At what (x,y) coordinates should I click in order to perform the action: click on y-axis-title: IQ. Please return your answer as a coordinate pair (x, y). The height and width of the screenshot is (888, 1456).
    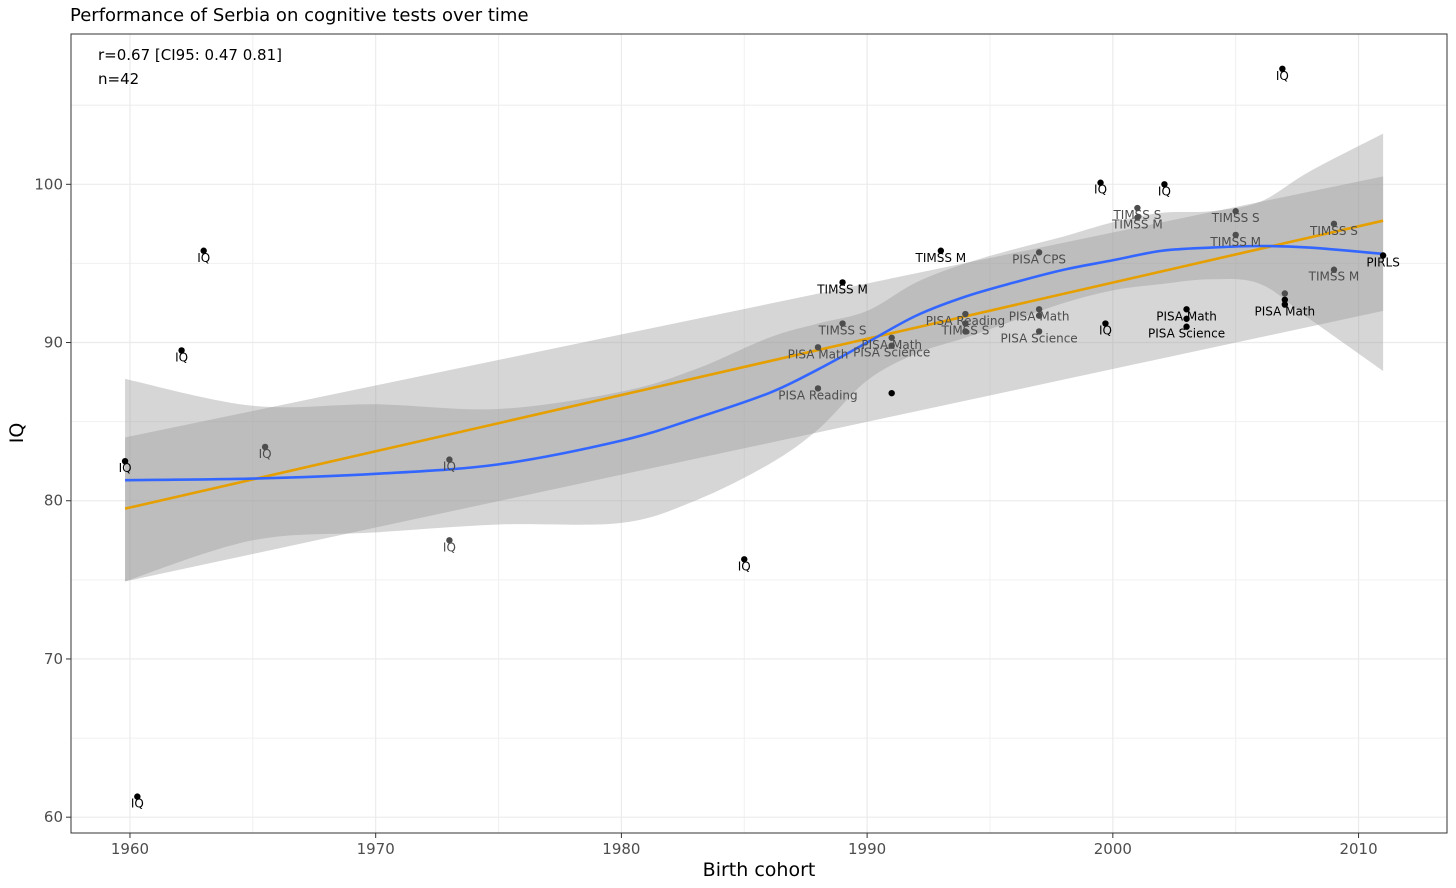
    Looking at the image, I should click on (17, 433).